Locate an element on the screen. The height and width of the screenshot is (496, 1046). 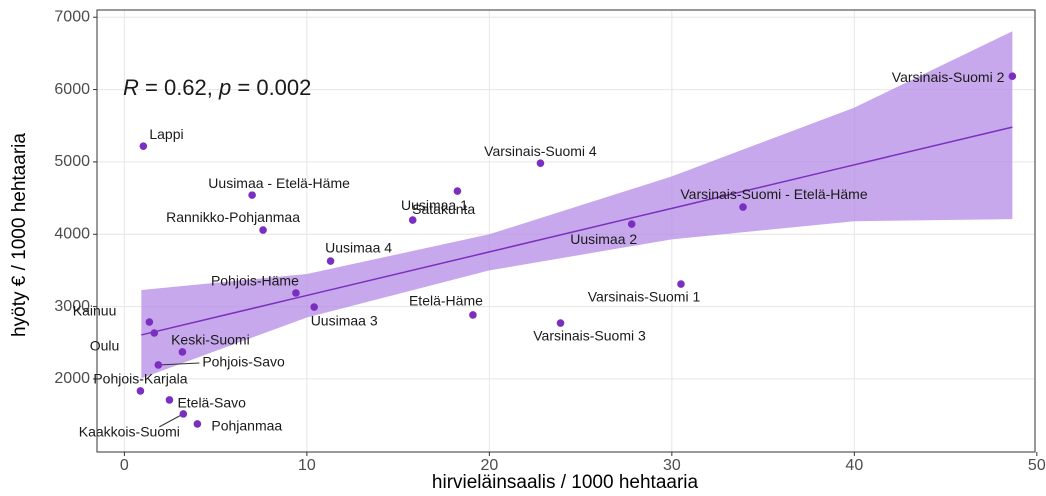
x-tick-label: 30 is located at coordinates (672, 465).